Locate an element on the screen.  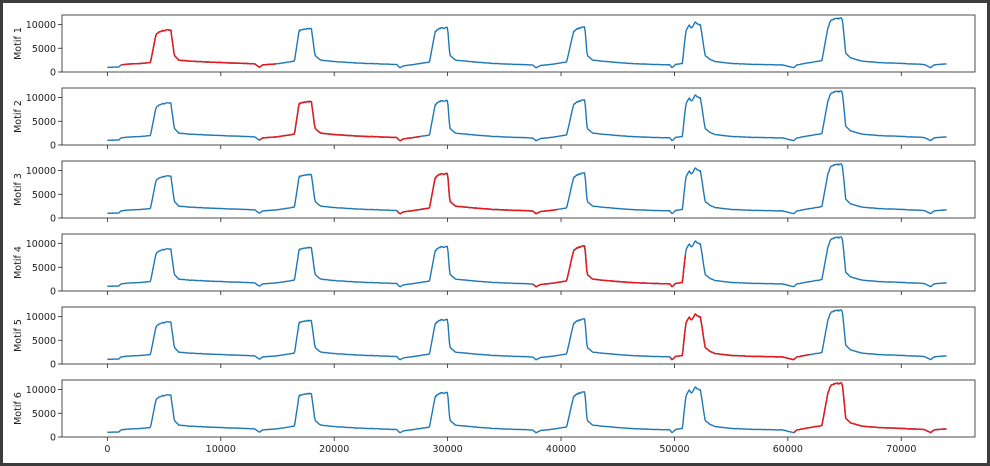
x-tick-label: 0 is located at coordinates (107, 449).